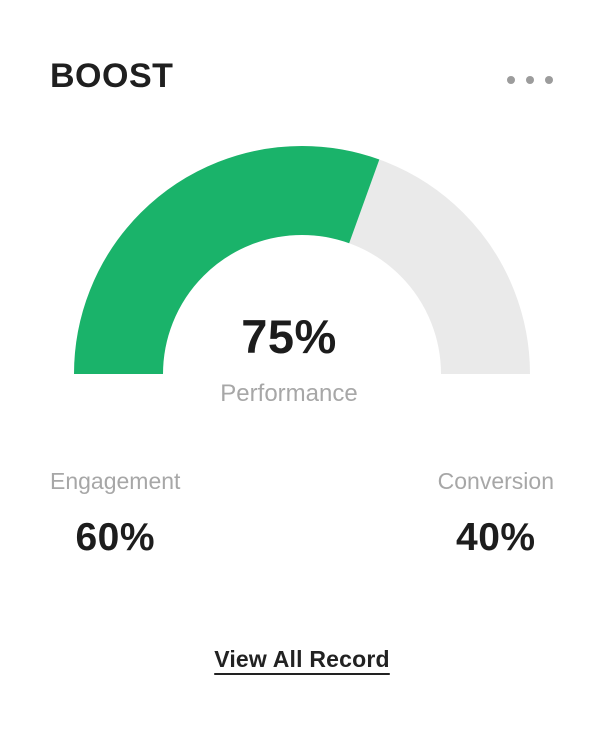  I want to click on card-header: BOOST, so click(304, 76).